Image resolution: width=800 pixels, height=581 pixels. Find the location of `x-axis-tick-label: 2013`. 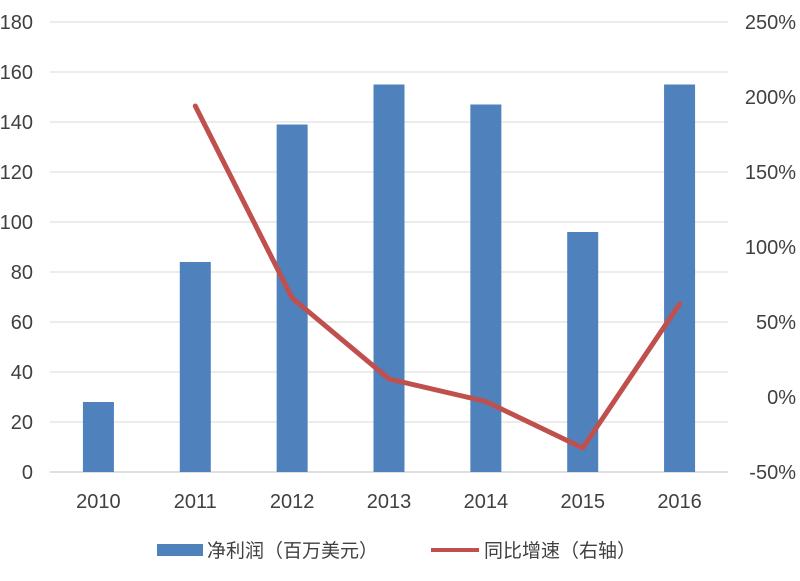

x-axis-tick-label: 2013 is located at coordinates (389, 502).